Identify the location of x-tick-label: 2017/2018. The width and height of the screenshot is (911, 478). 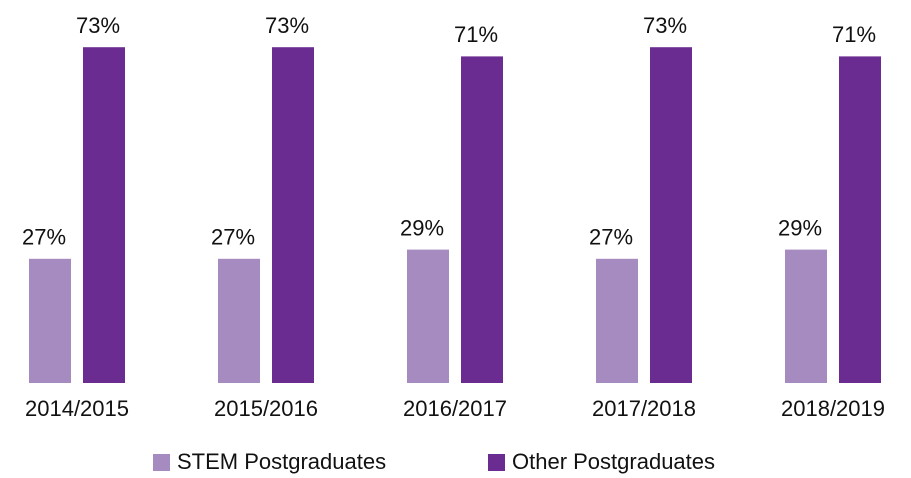
(644, 408).